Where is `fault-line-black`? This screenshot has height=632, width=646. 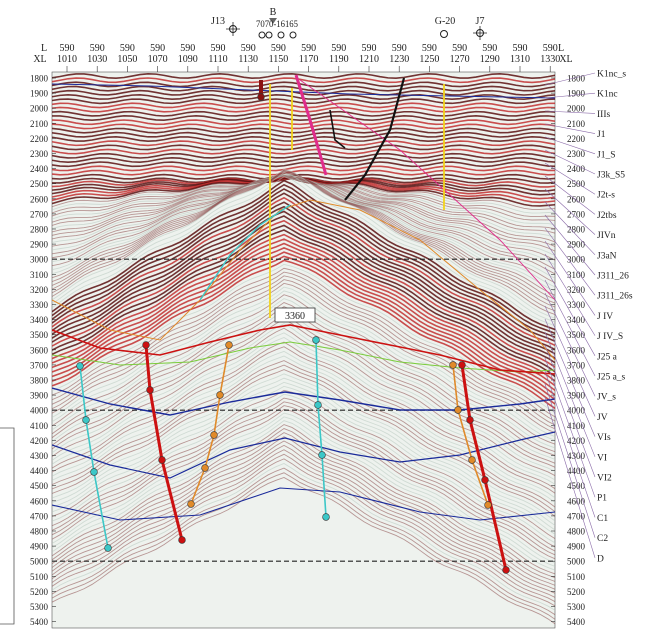 fault-line-black is located at coordinates (375, 139).